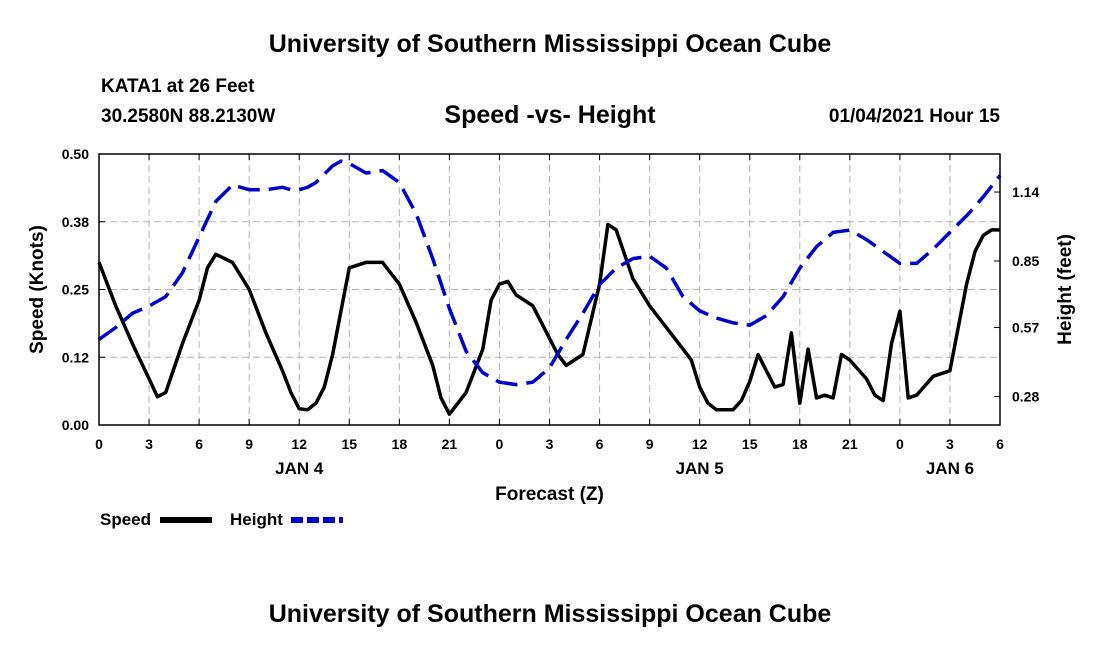 The width and height of the screenshot is (1100, 650). Describe the element at coordinates (1025, 396) in the screenshot. I see `y-right-tick-label: 0.28` at that location.